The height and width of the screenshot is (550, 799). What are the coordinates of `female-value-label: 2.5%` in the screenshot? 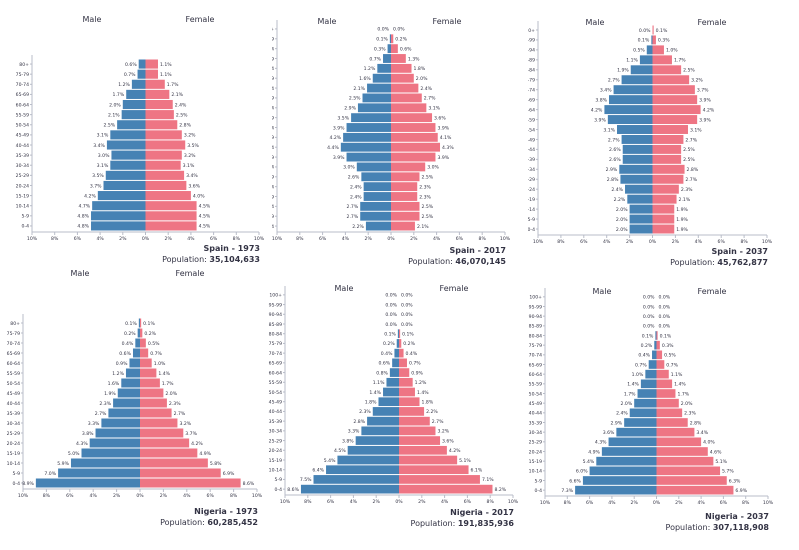 It's located at (689, 71).